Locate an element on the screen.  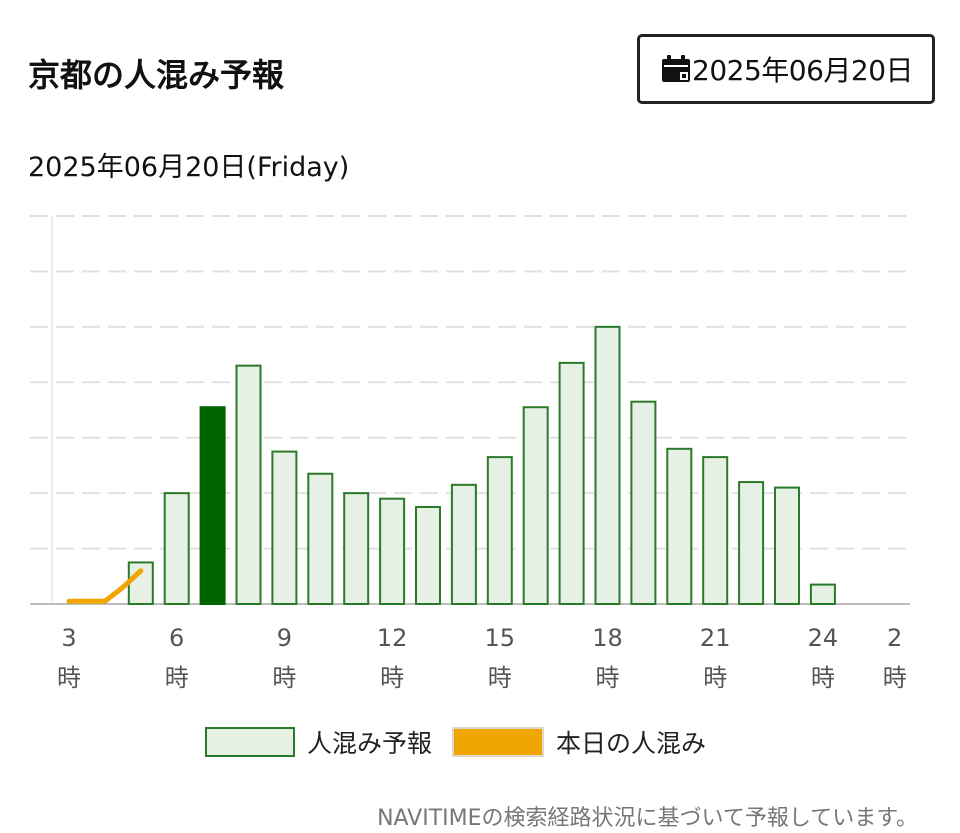
legend-swatch-today is located at coordinates (498, 742).